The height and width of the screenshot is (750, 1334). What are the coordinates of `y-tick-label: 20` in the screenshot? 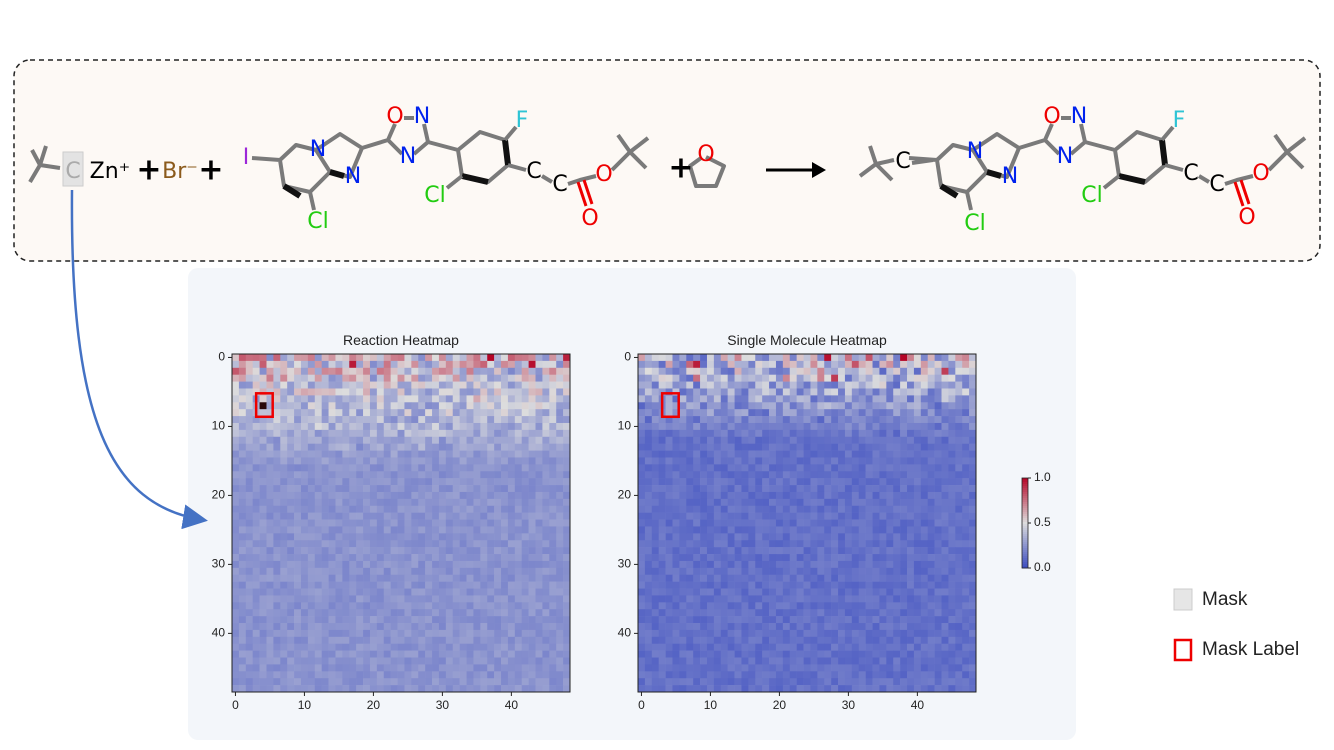 It's located at (625, 495).